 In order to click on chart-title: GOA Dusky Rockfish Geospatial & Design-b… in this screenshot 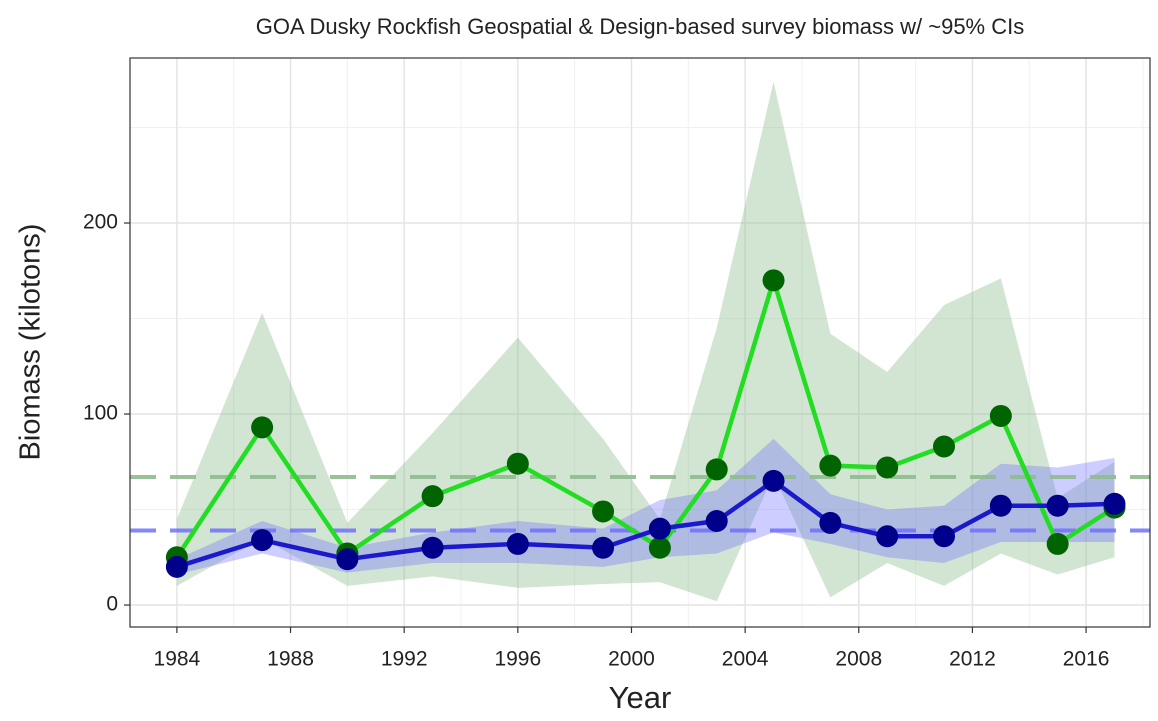, I will do `click(640, 26)`.